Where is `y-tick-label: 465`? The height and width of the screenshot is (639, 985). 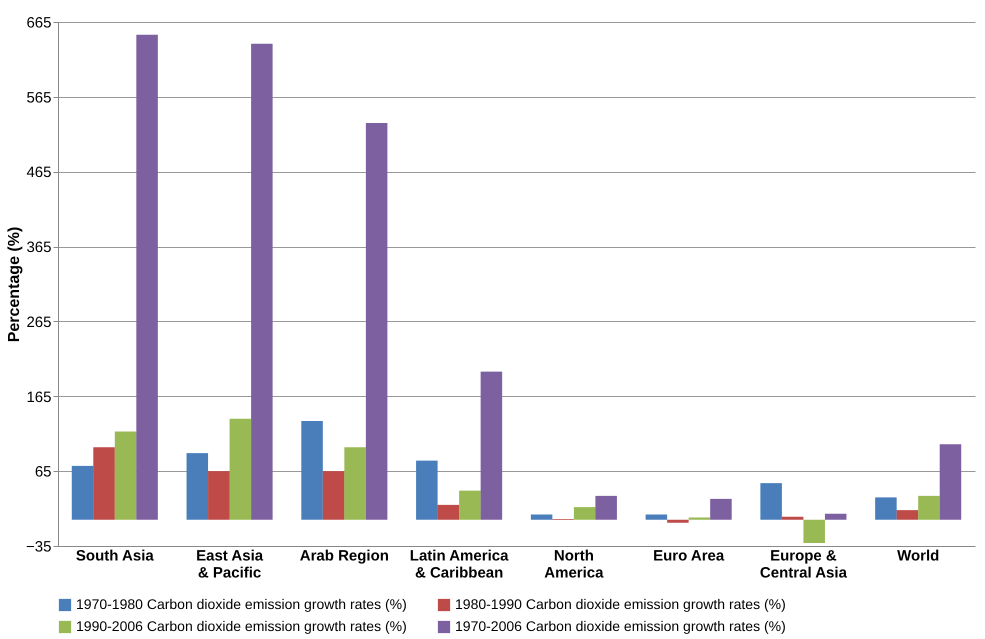 y-tick-label: 465 is located at coordinates (39, 173).